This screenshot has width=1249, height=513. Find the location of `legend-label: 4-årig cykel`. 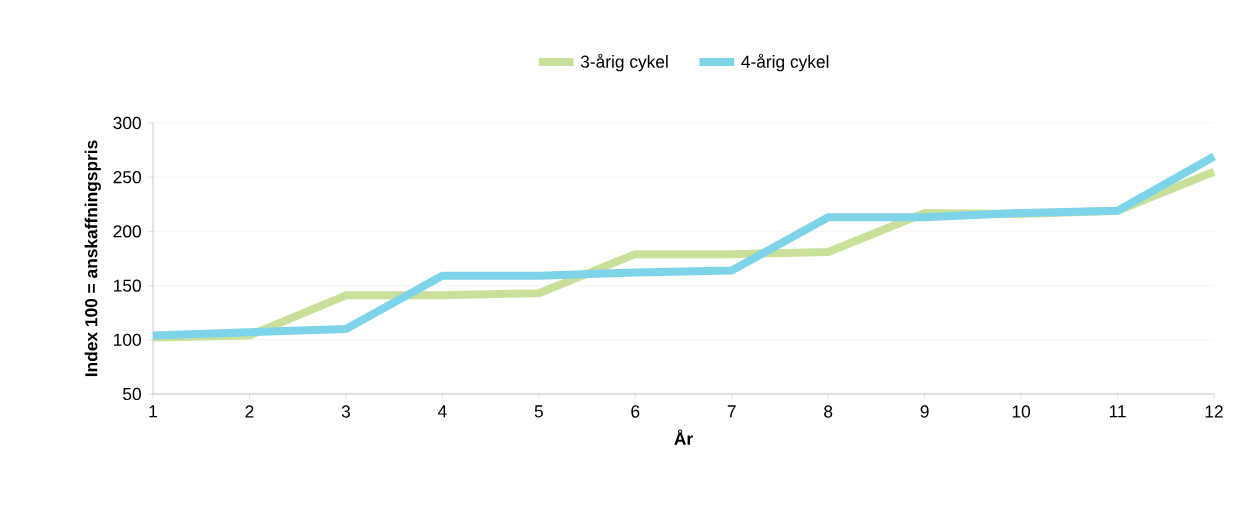

legend-label: 4-årig cykel is located at coordinates (785, 62).